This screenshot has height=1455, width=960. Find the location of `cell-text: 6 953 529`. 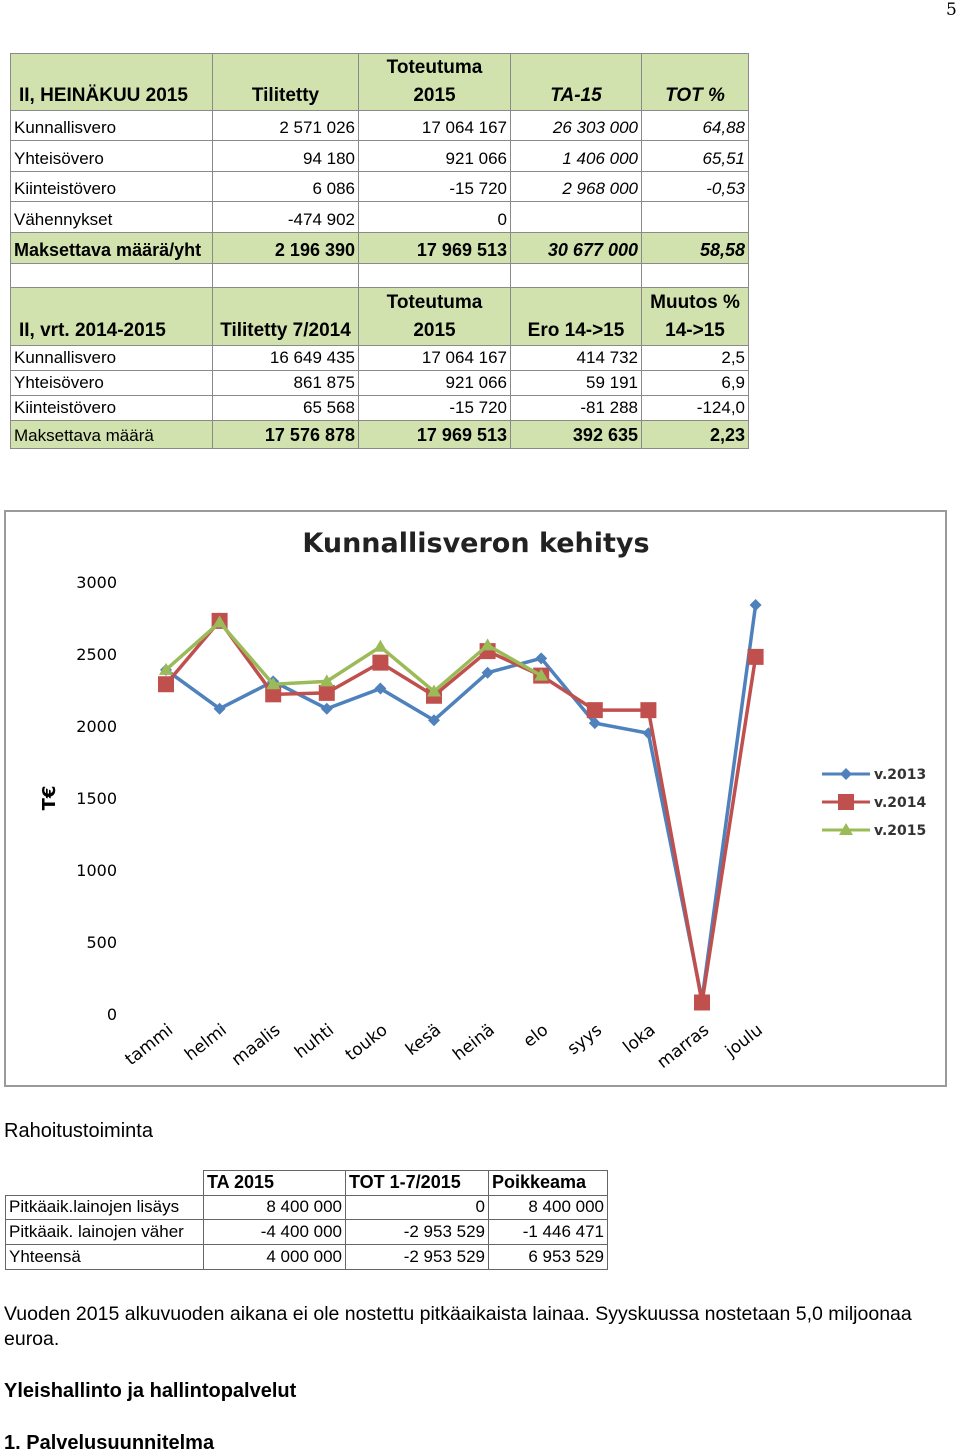

cell-text: 6 953 529 is located at coordinates (566, 1256).